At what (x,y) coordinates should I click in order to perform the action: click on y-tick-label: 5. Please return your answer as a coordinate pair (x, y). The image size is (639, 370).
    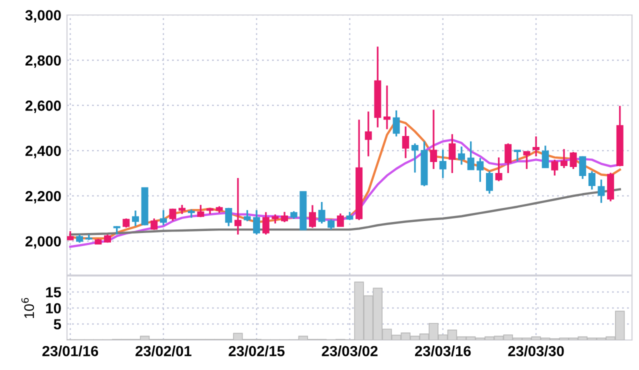
    Looking at the image, I should click on (58, 324).